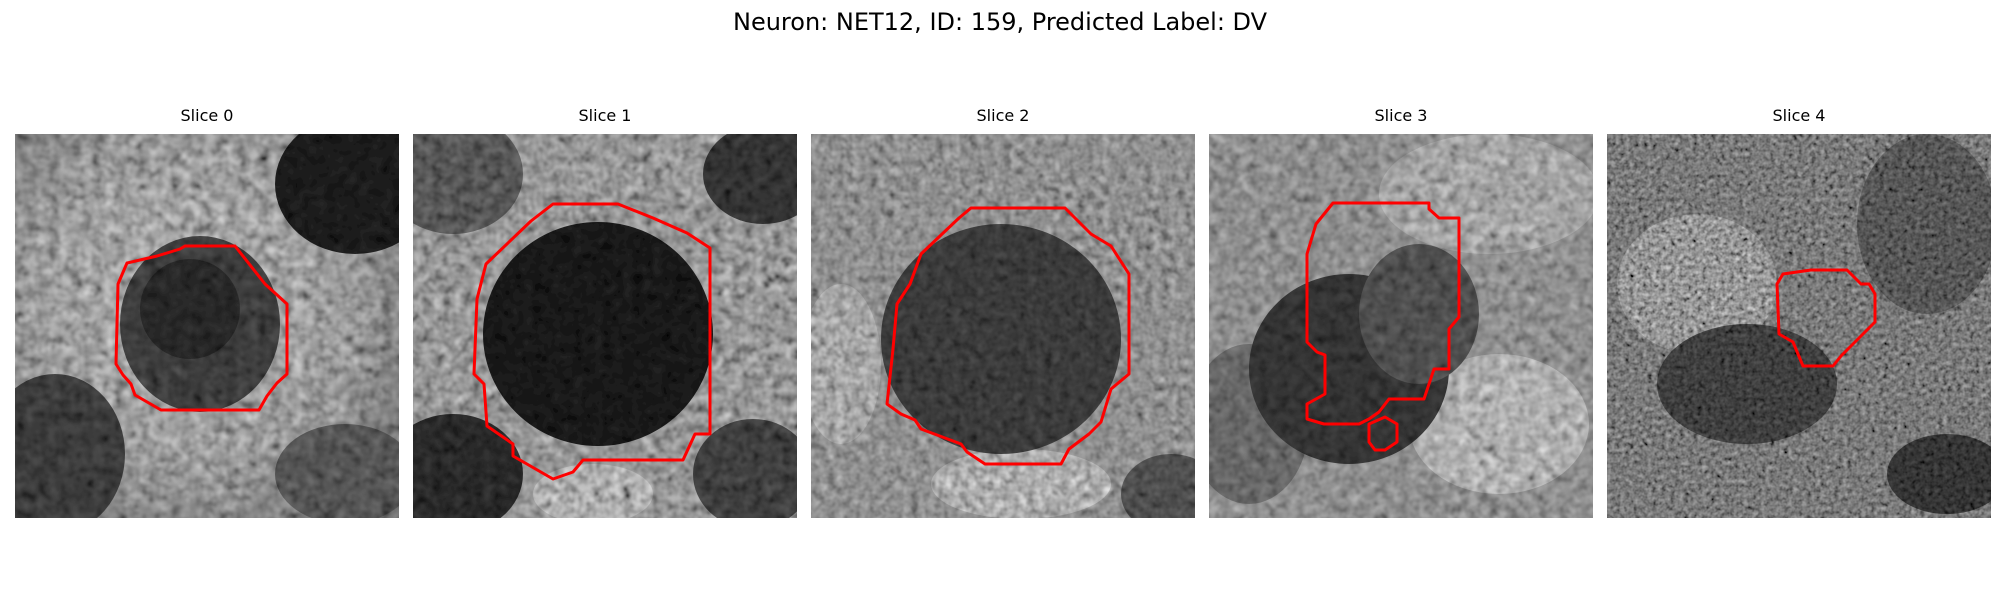  Describe the element at coordinates (1003, 115) in the screenshot. I see `slice-title: Slice 2` at that location.